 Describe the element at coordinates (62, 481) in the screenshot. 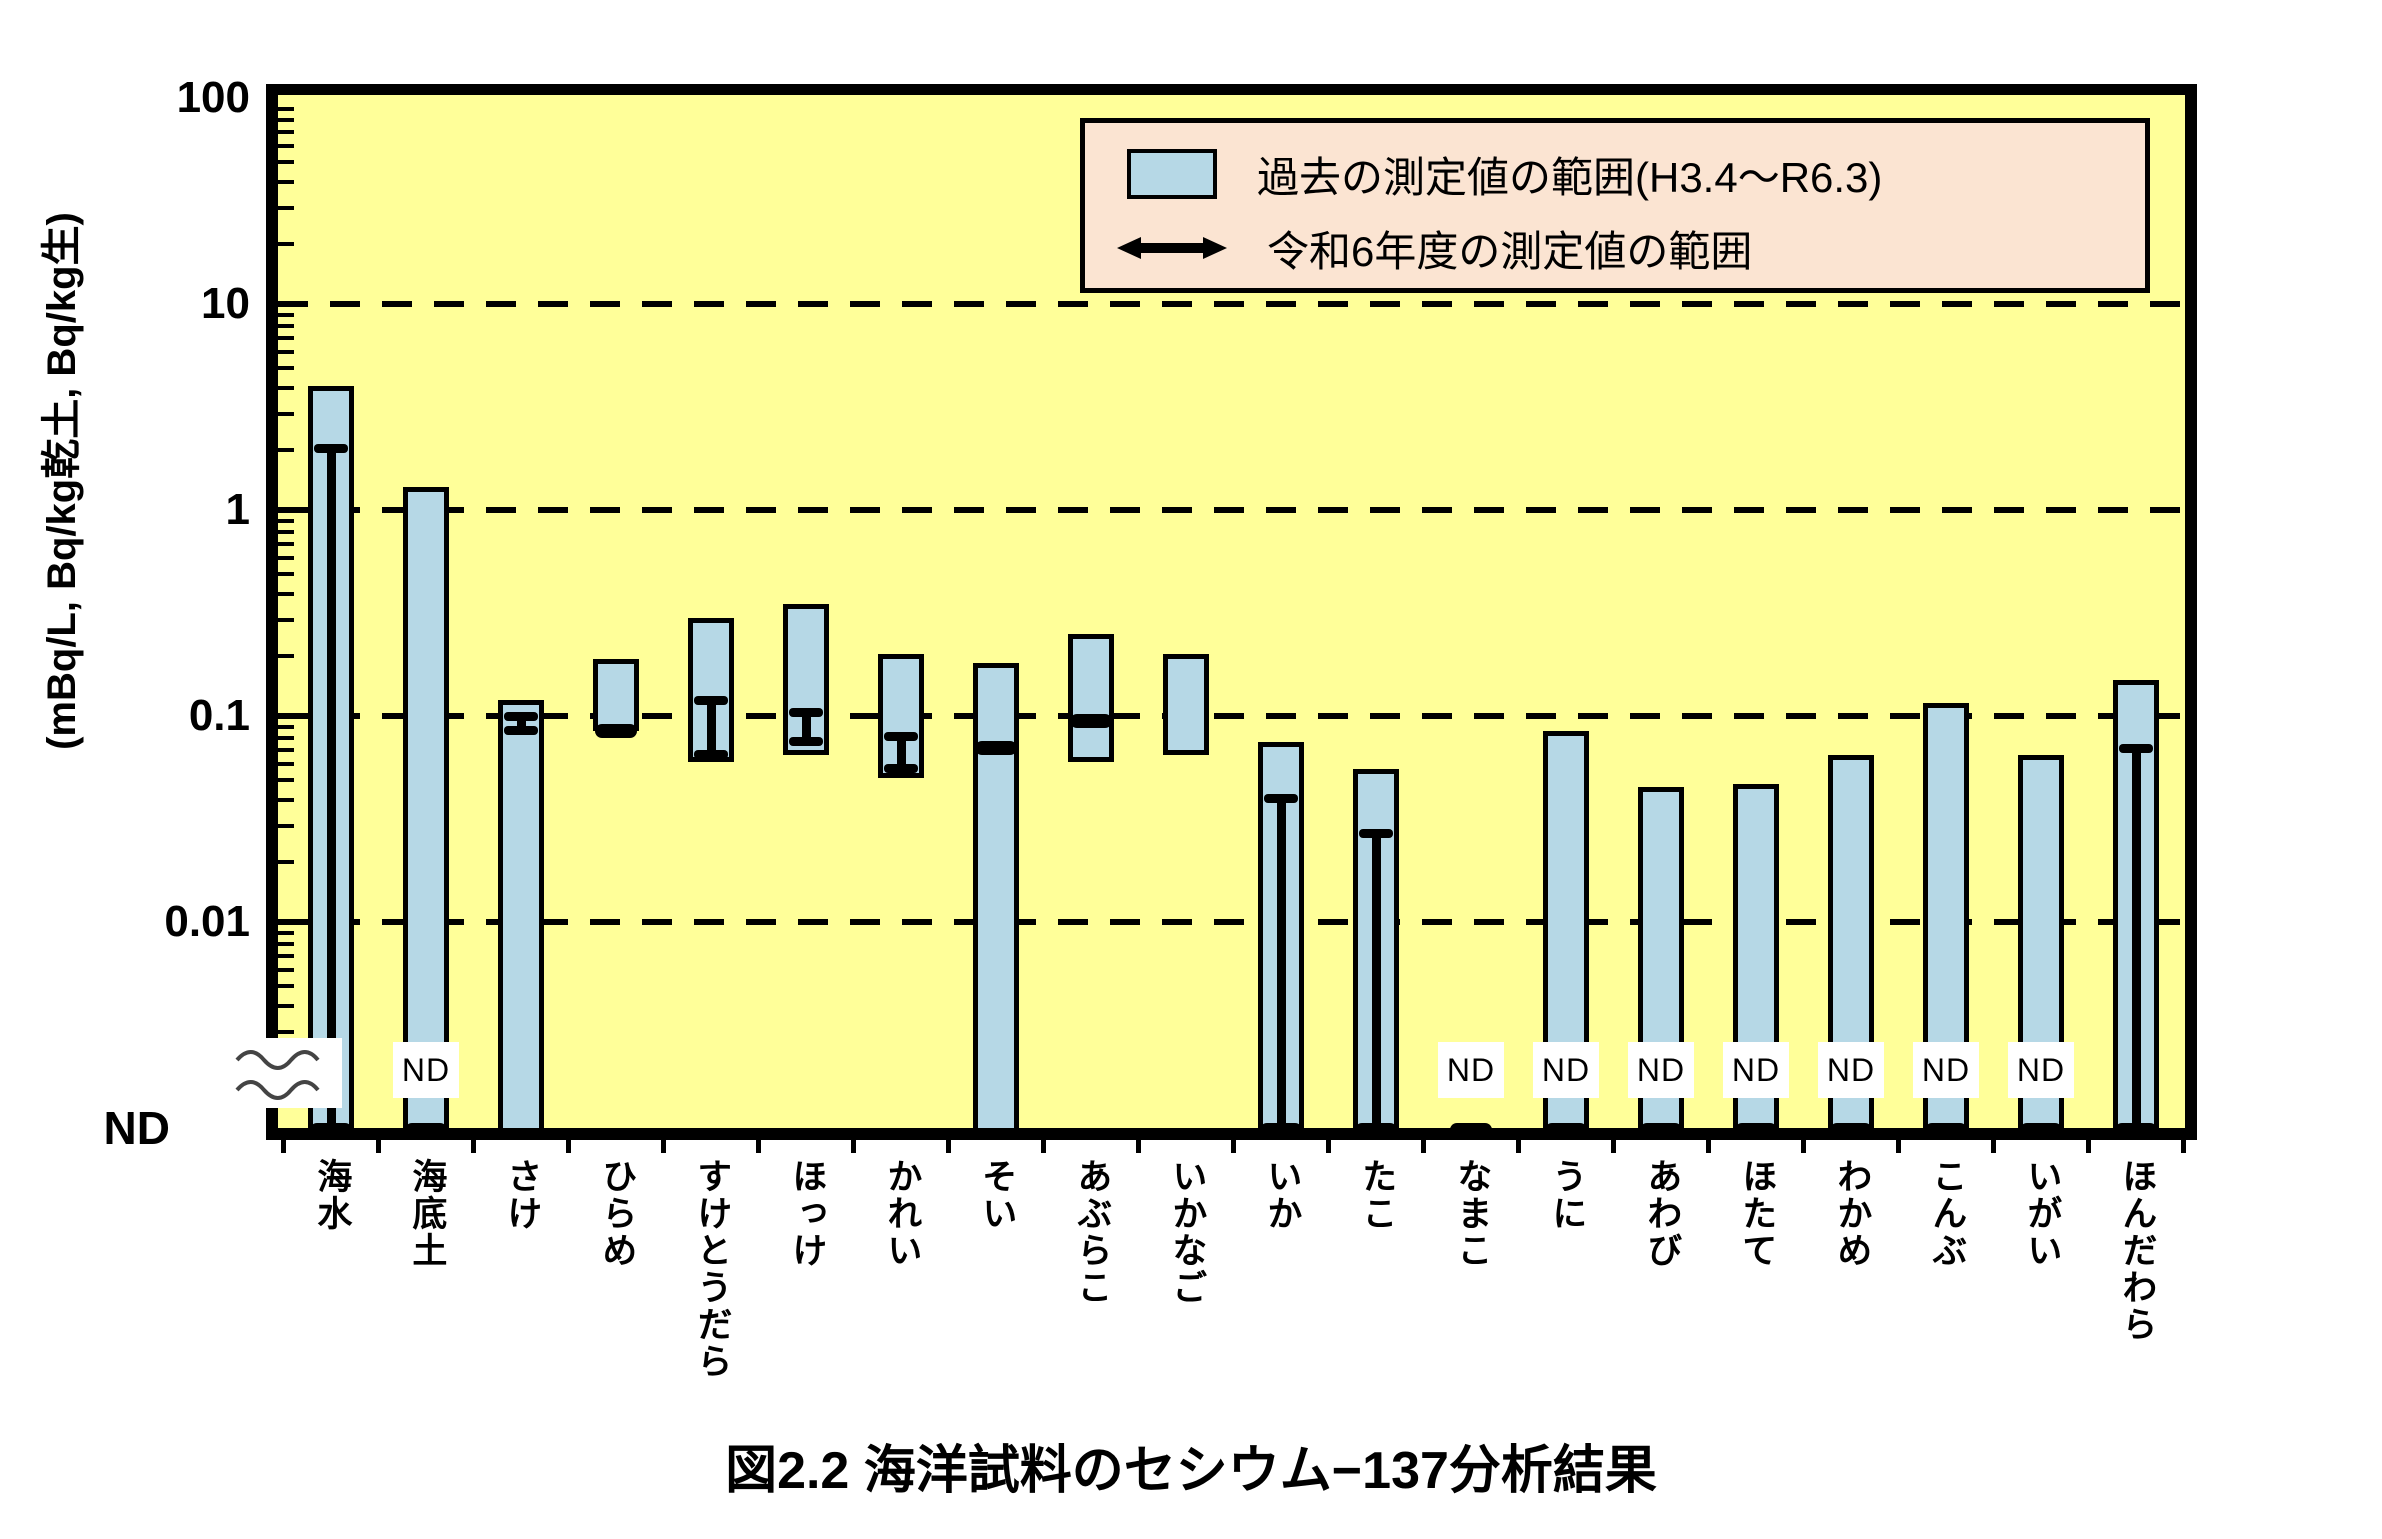

I see `y-axis-title: (mBq/L, Bq/kg乾土, Bq/kg生)` at that location.